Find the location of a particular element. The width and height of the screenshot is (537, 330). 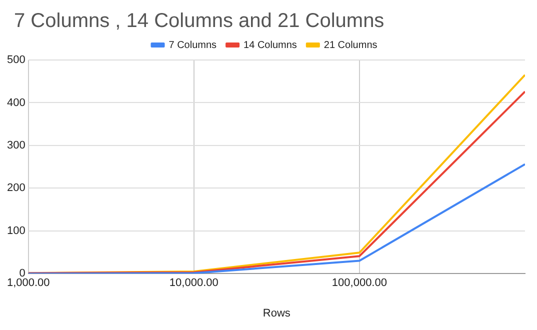

legend-label: 7 Columns is located at coordinates (192, 45).